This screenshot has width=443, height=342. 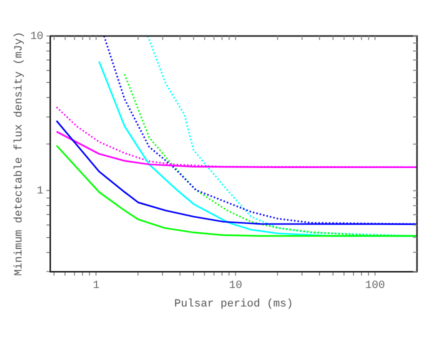 What do you see at coordinates (20, 154) in the screenshot?
I see `y-axis-title: Minimum detectable flux density (mJy)` at bounding box center [20, 154].